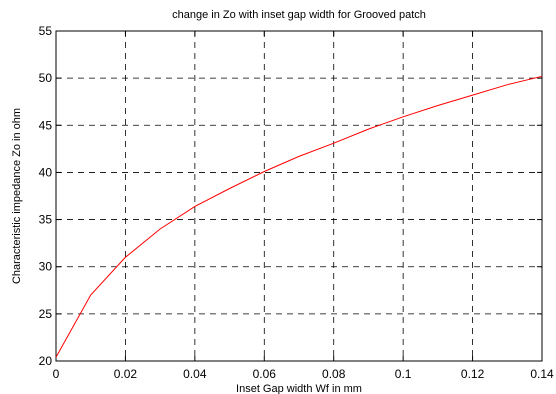  Describe the element at coordinates (56, 374) in the screenshot. I see `x-tick-label: 0` at that location.